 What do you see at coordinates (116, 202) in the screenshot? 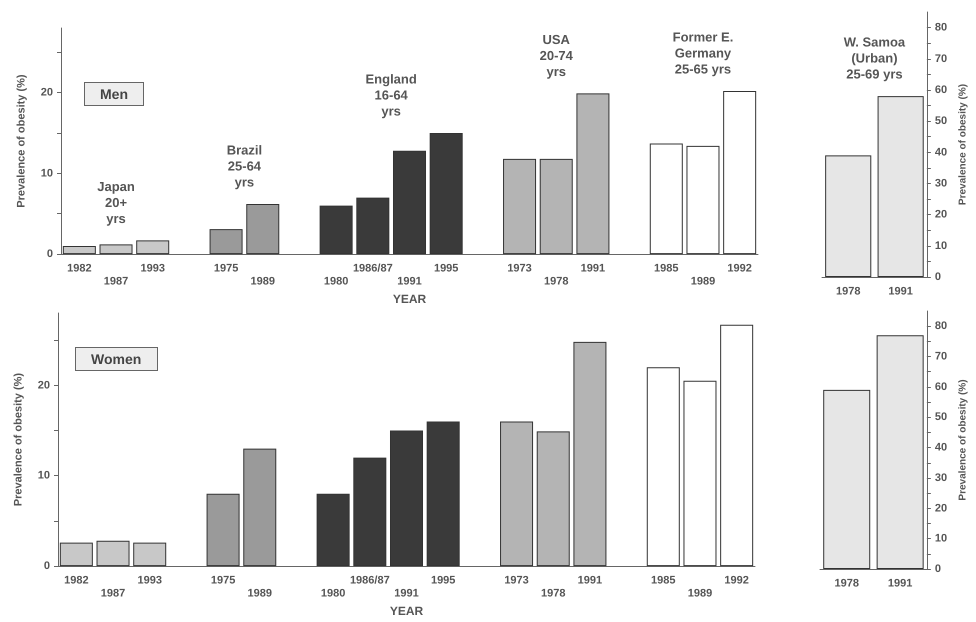
I see `annotation: Japan 20+ yrs` at bounding box center [116, 202].